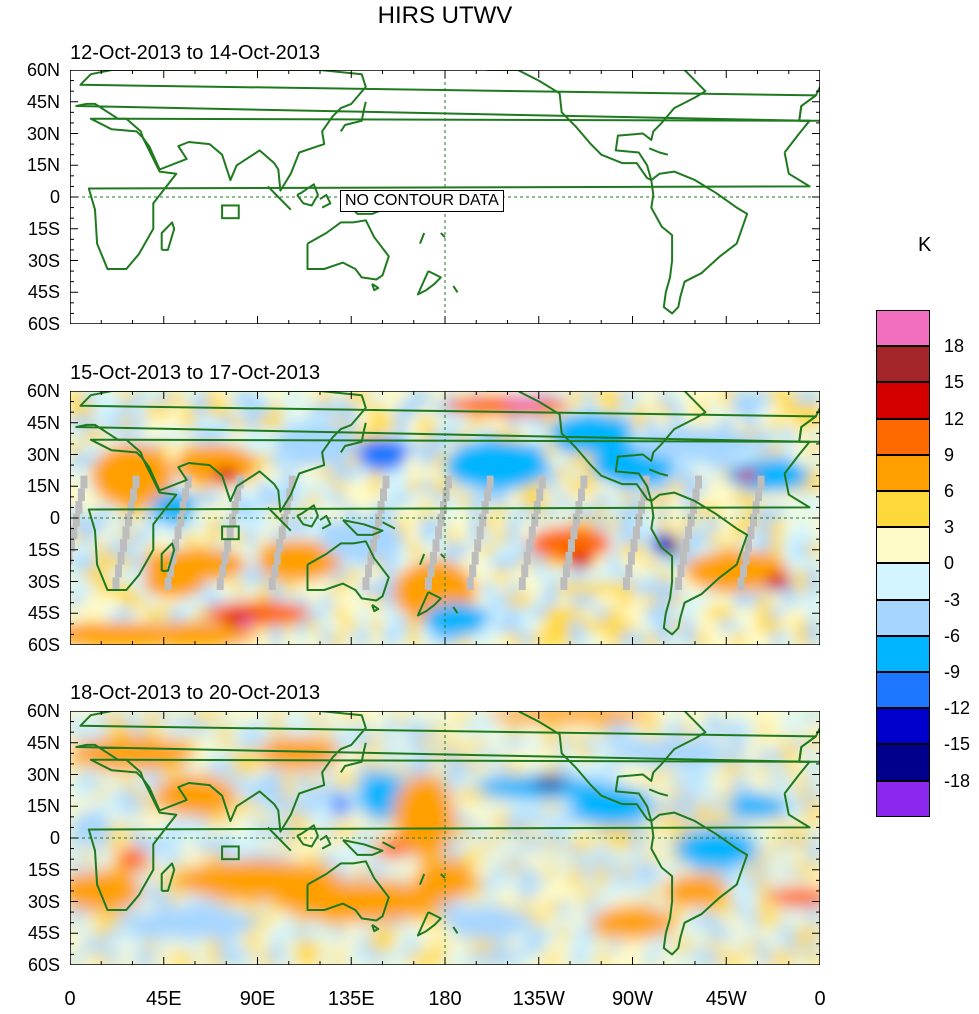 This screenshot has height=1014, width=979. I want to click on panel-2-lat-label: 15N, so click(43, 486).